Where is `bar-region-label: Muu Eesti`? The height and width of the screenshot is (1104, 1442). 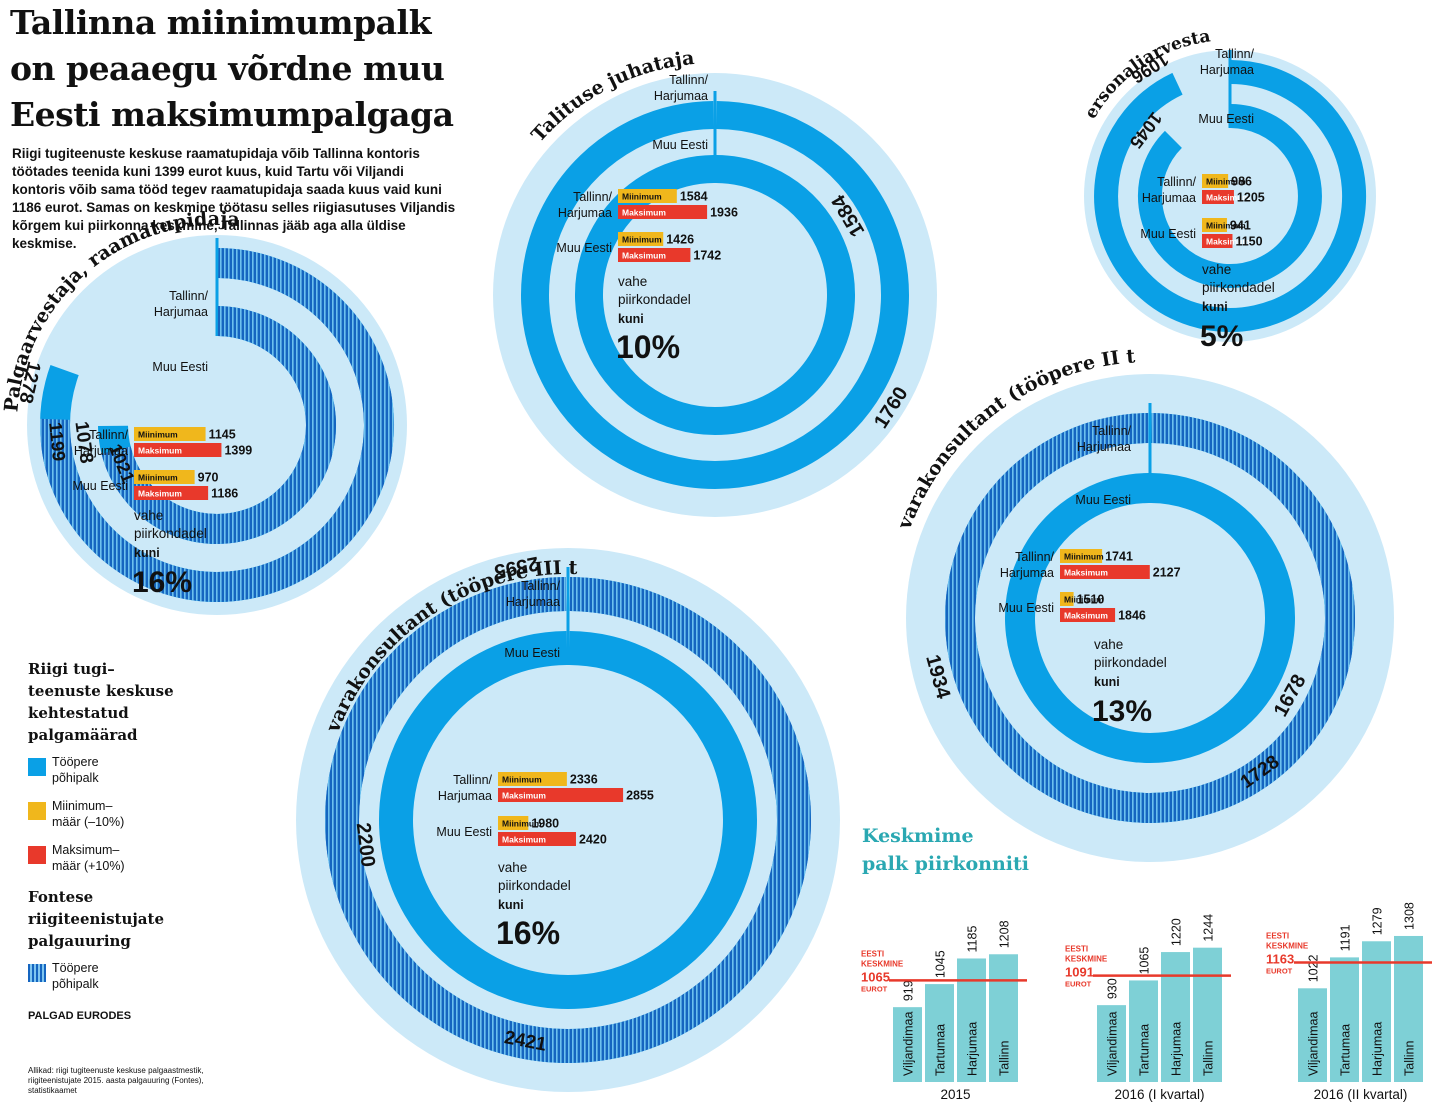
bar-region-label: Muu Eesti is located at coordinates (584, 248).